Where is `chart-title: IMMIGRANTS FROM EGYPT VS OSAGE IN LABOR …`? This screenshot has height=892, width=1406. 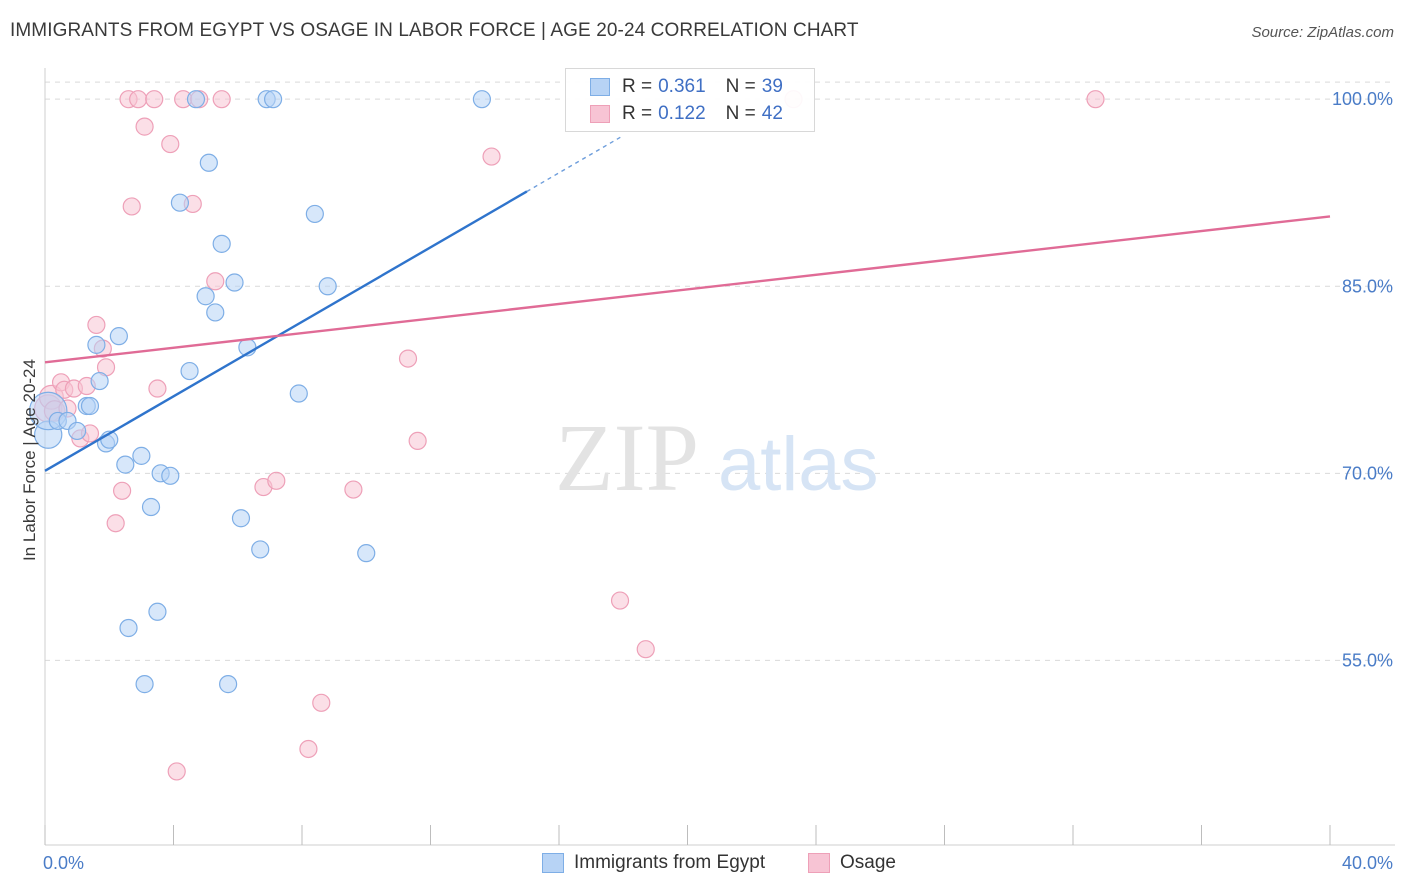 chart-title: IMMIGRANTS FROM EGYPT VS OSAGE IN LABOR … is located at coordinates (434, 30).